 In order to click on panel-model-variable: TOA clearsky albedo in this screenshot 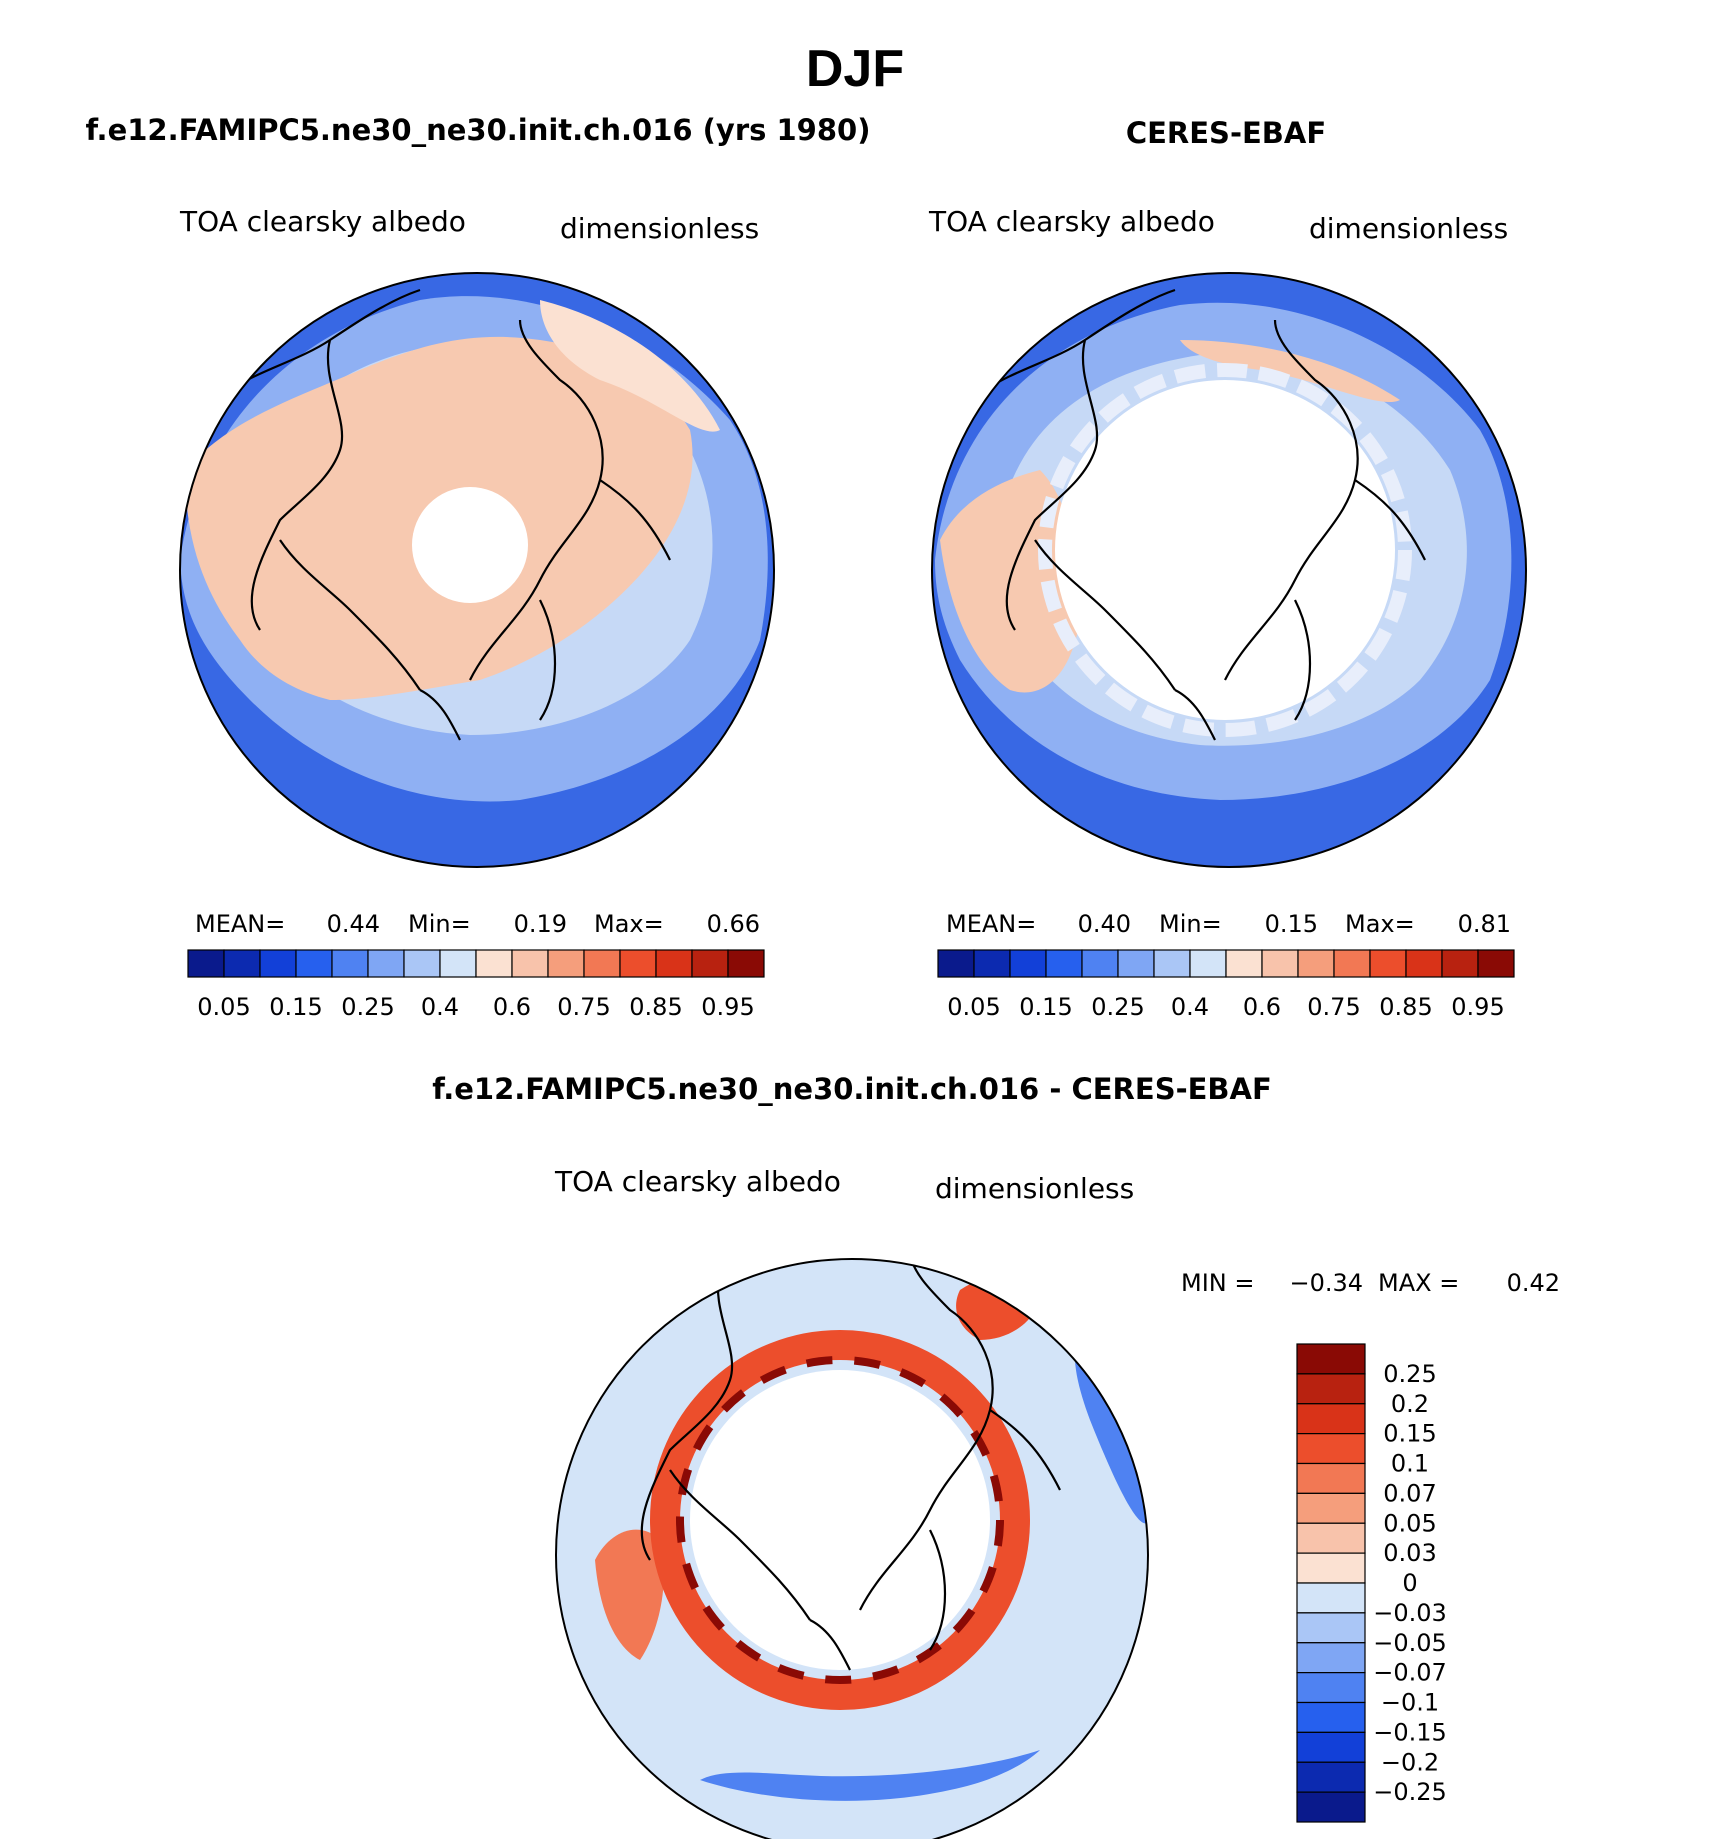, I will do `click(322, 221)`.